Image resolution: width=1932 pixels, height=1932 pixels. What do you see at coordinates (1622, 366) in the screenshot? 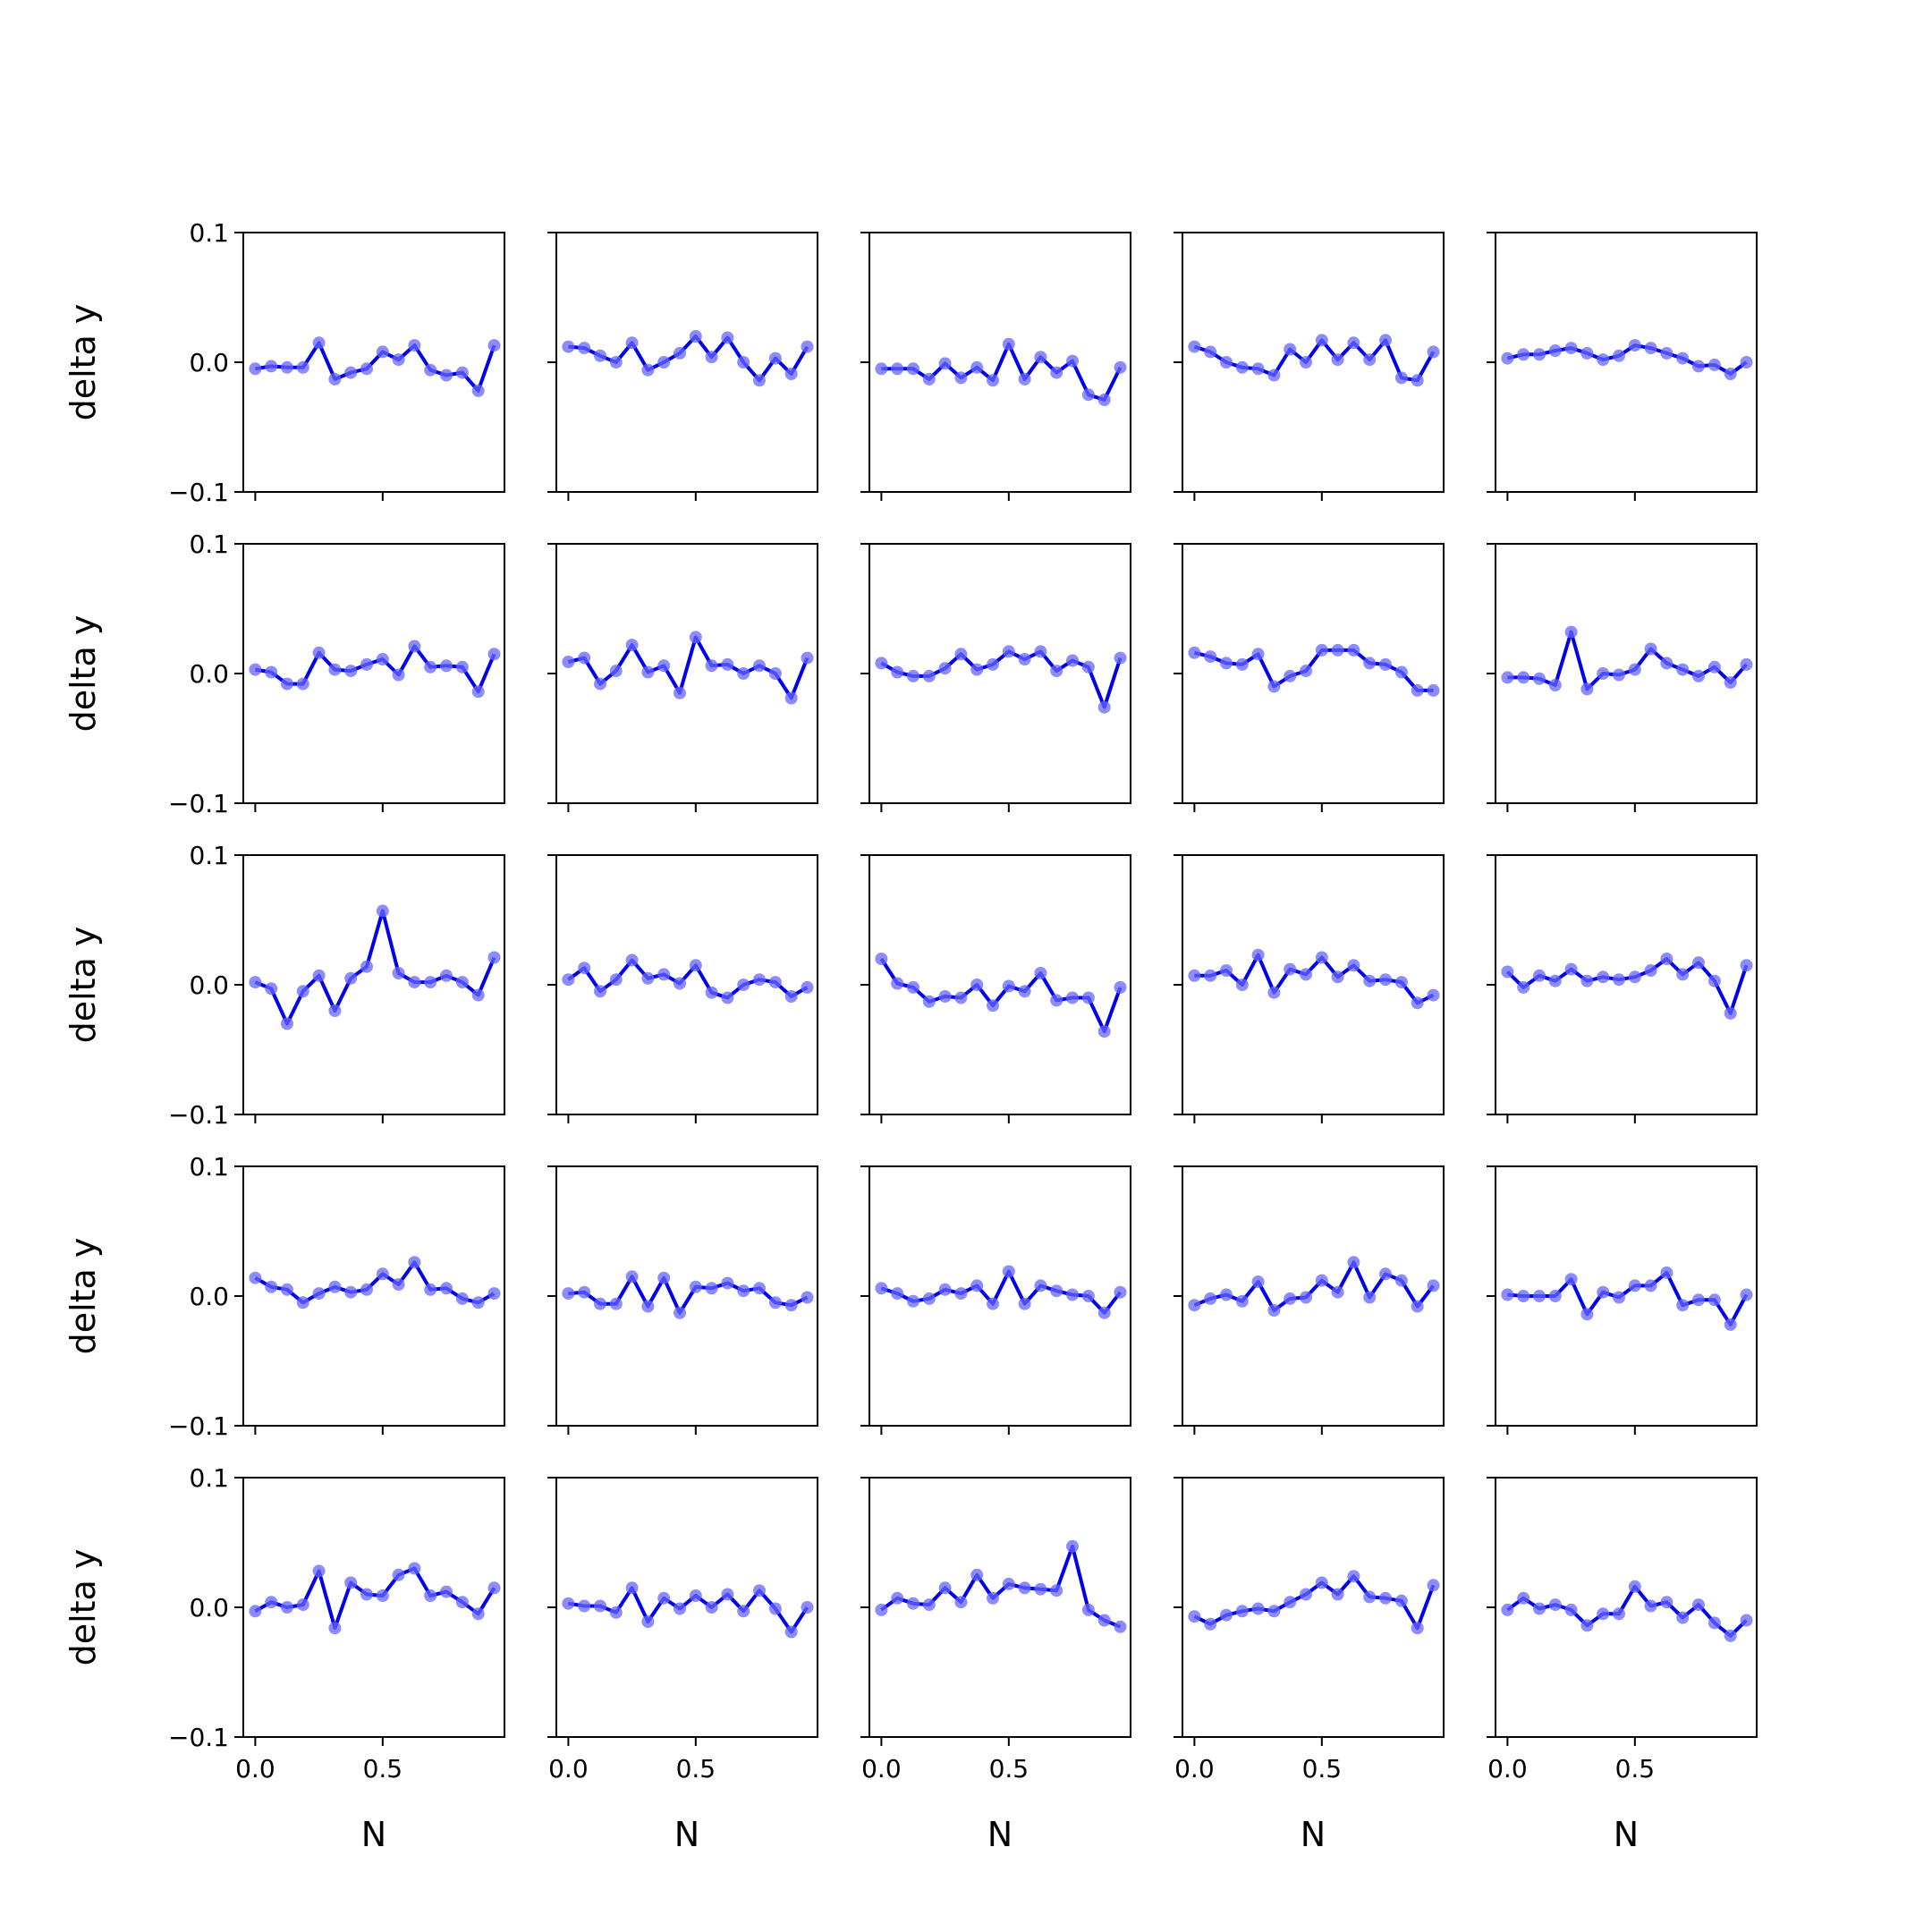
I see `subplot-r1-c5` at bounding box center [1622, 366].